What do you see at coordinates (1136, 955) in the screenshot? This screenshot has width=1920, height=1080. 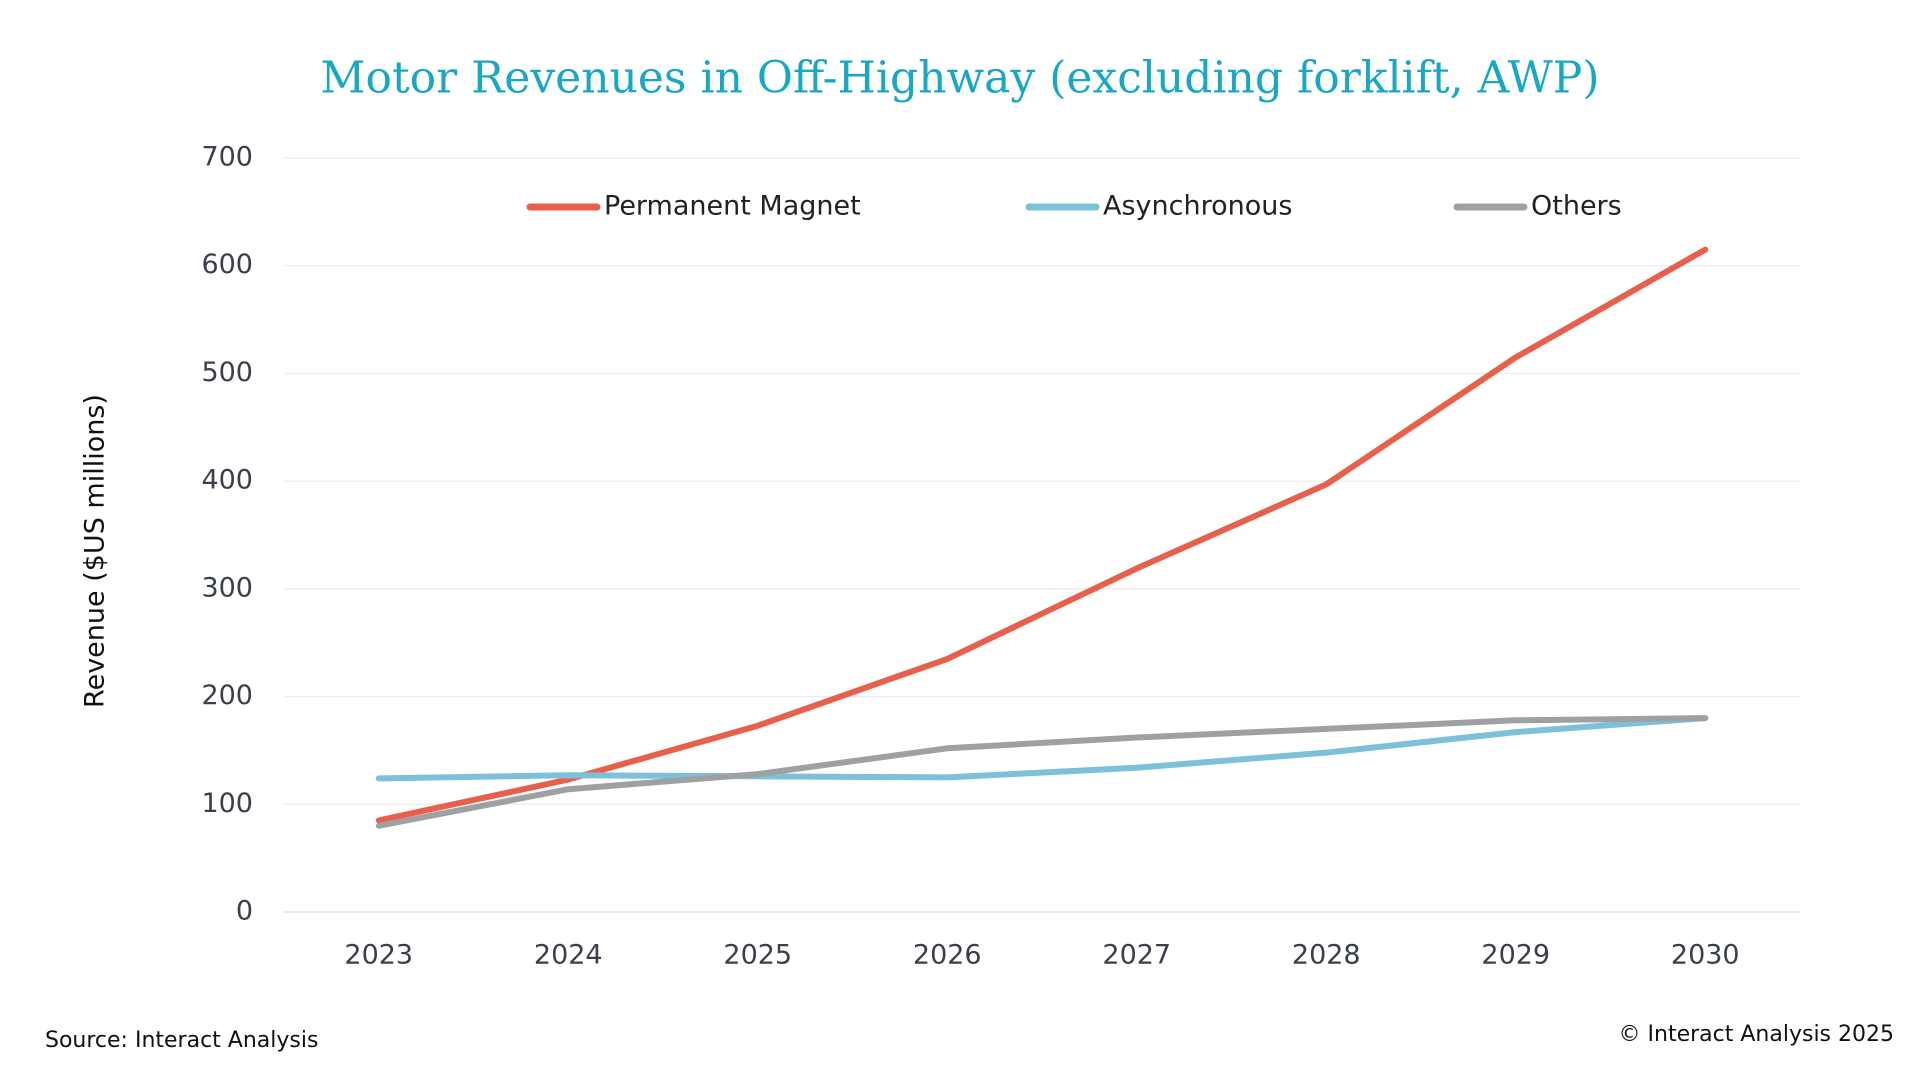 I see `x-tick-label: 2027` at bounding box center [1136, 955].